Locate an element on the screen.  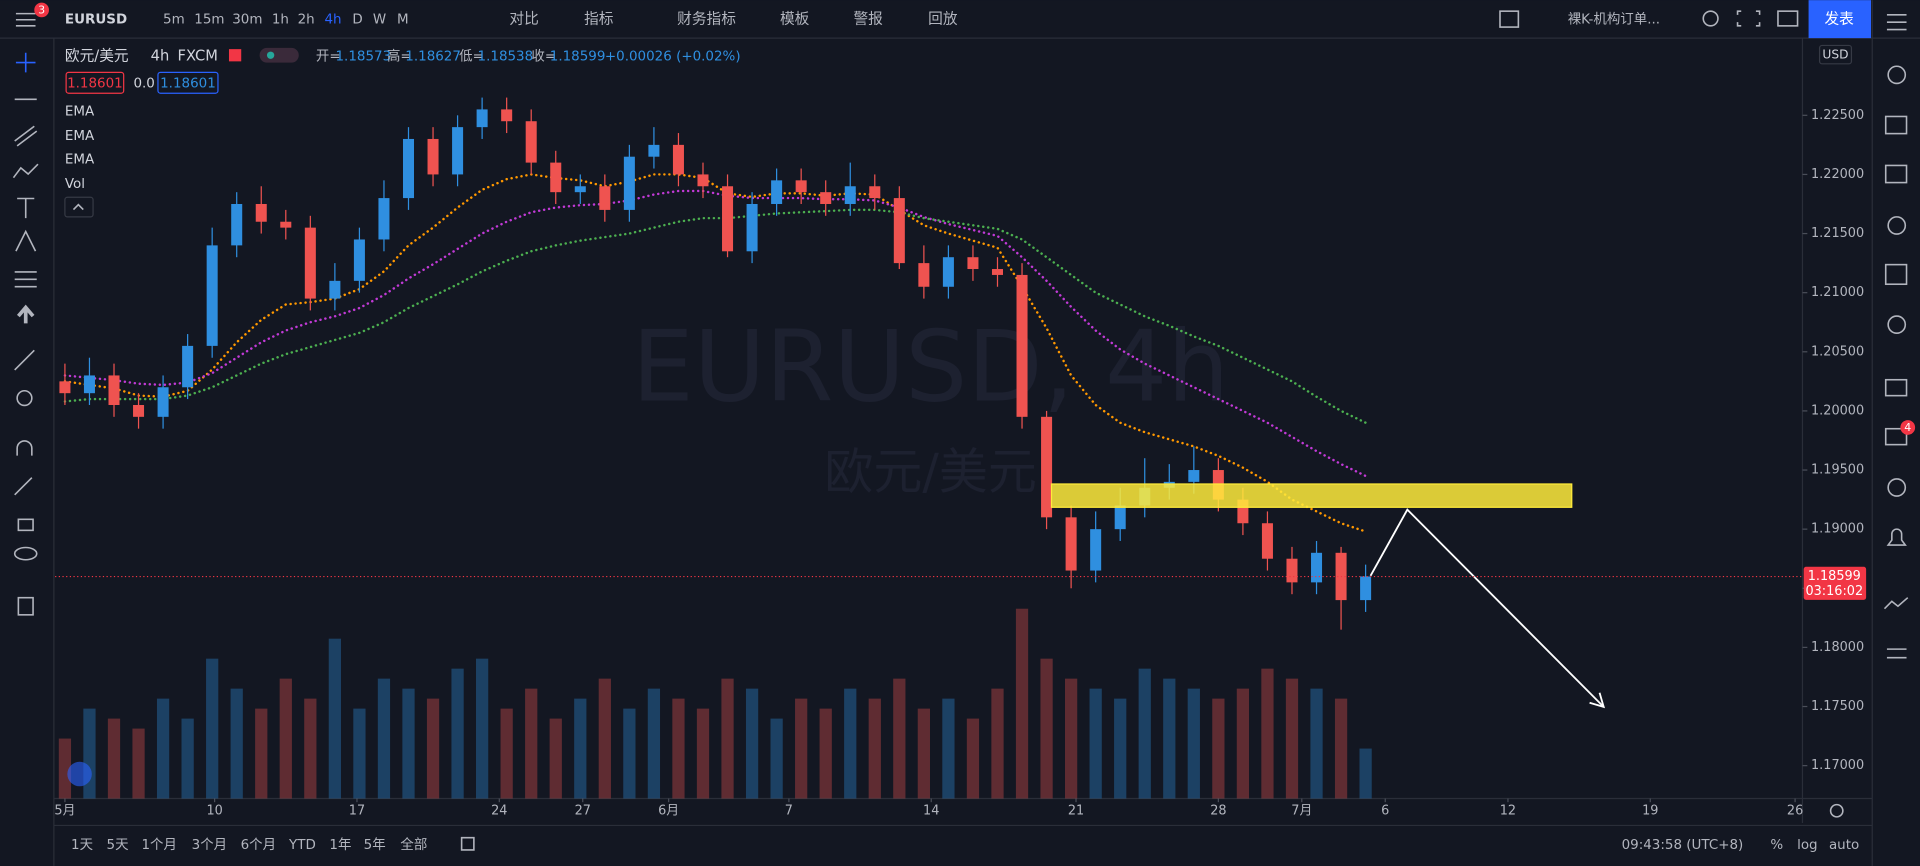
collapse-button is located at coordinates (79, 207).